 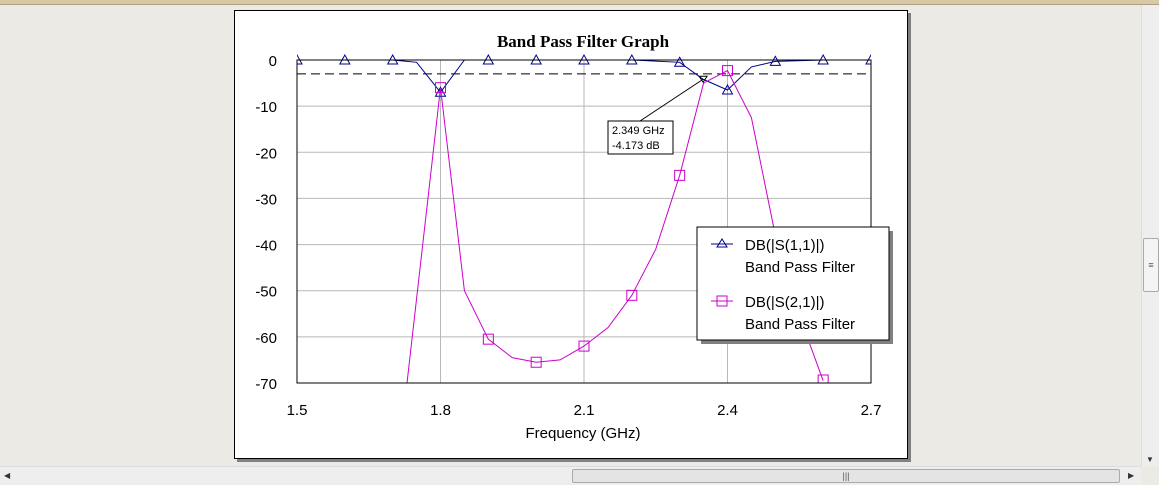 I want to click on x-tick-label: 1.5, so click(x=297, y=410).